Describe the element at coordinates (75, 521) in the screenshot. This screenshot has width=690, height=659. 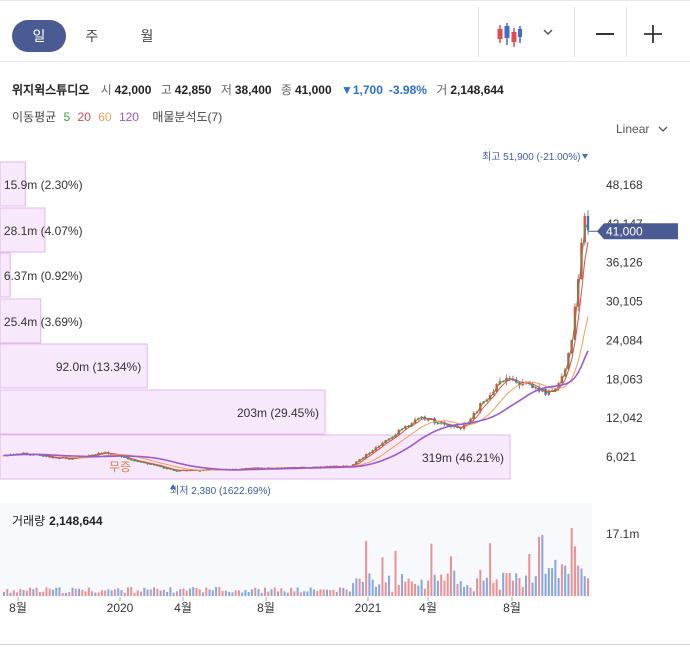
I see `volume-legend-value: 2,148,644` at that location.